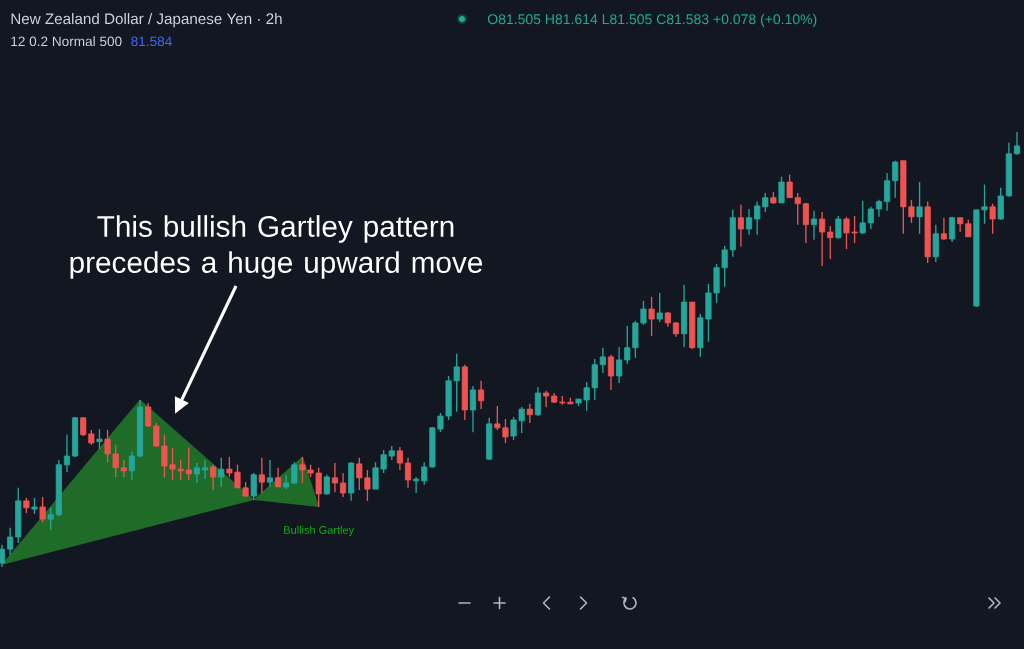 This screenshot has height=649, width=1024. I want to click on text: Bullish Gartley, so click(319, 531).